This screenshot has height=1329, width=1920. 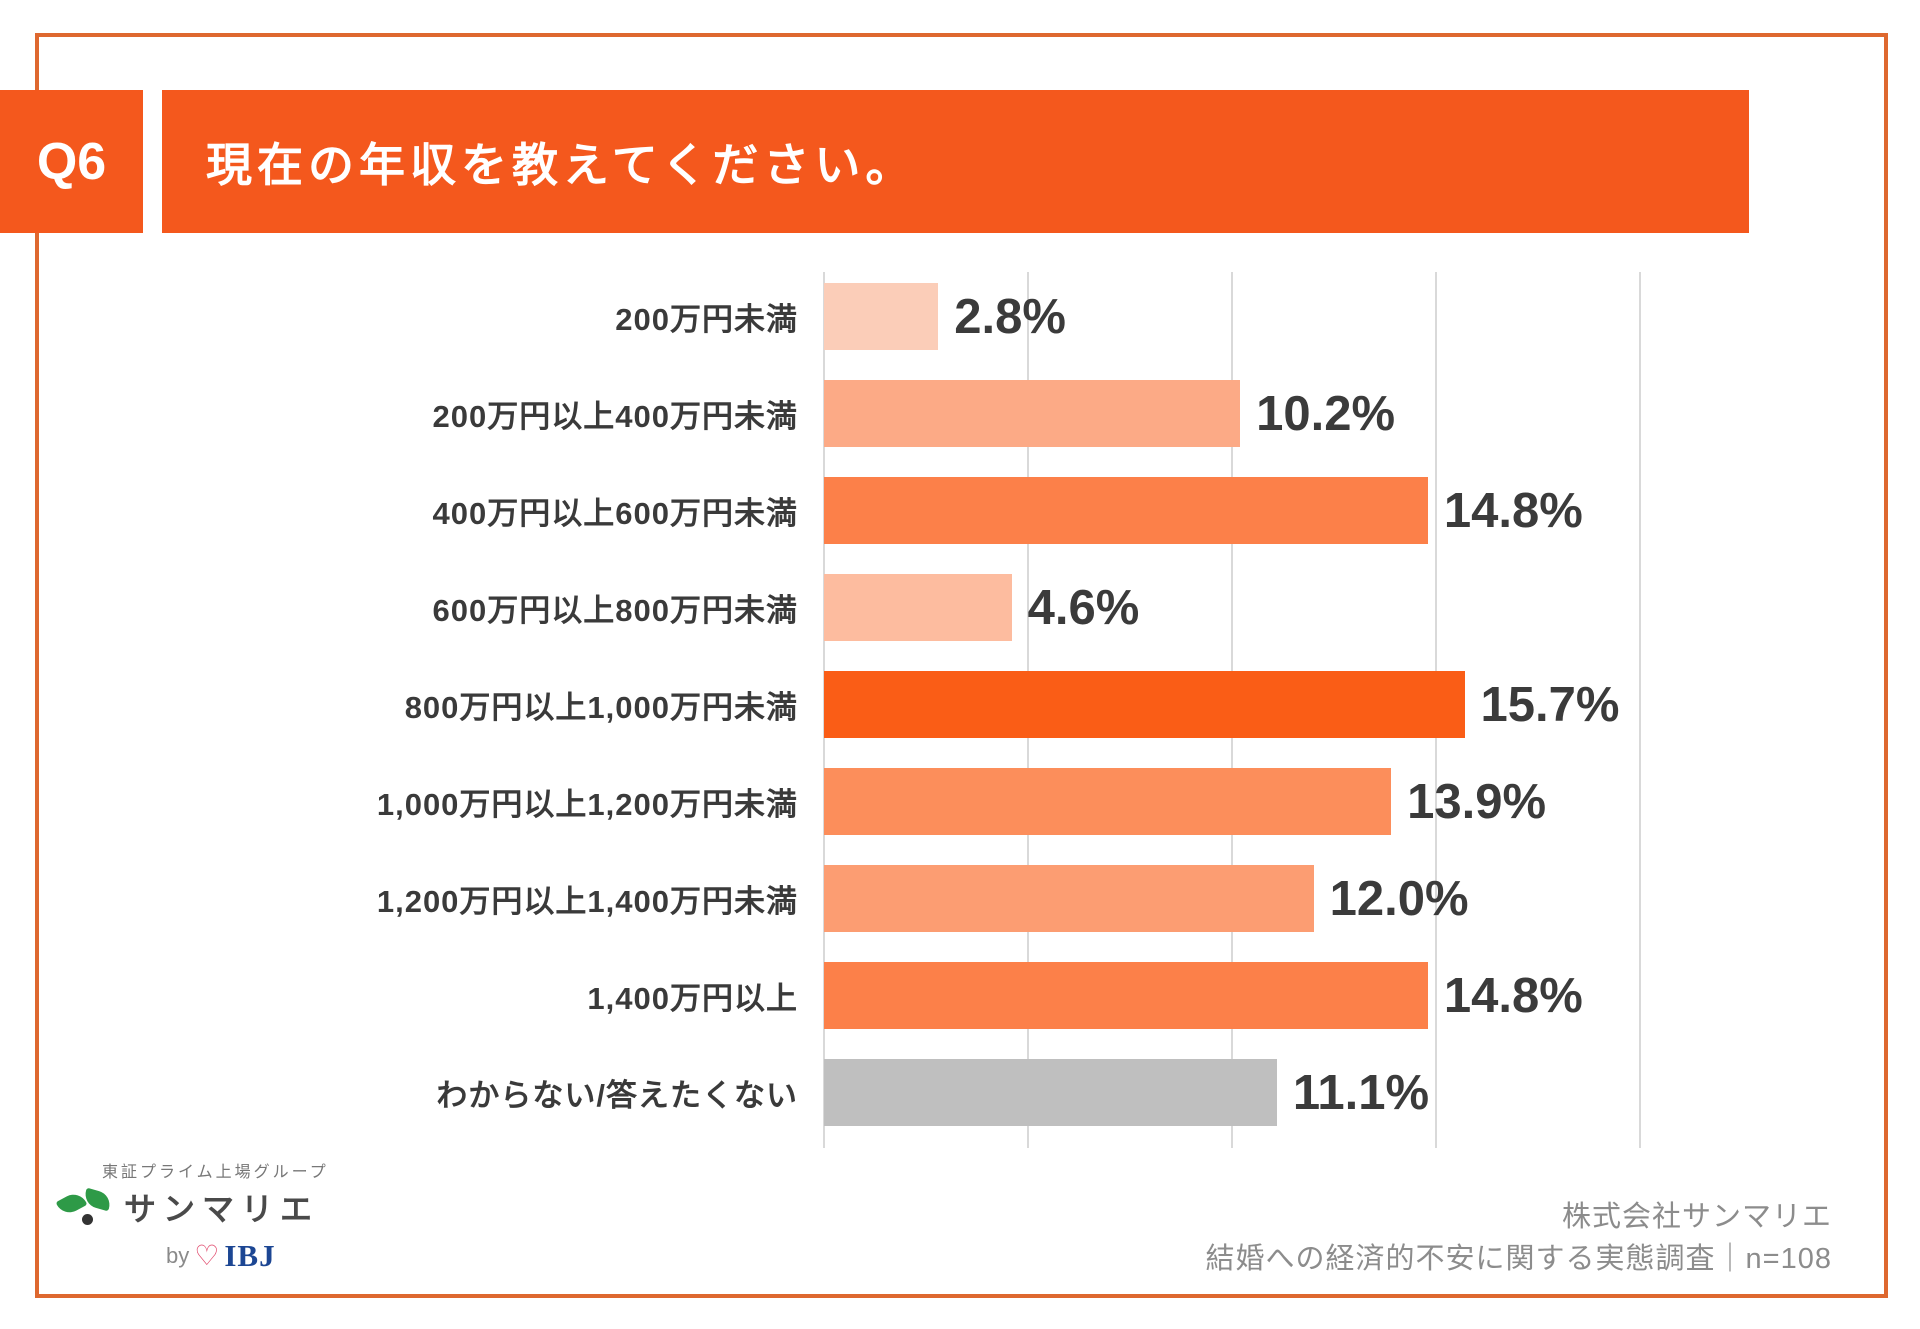 I want to click on bar-track: 15.7%, so click(x=1232, y=704).